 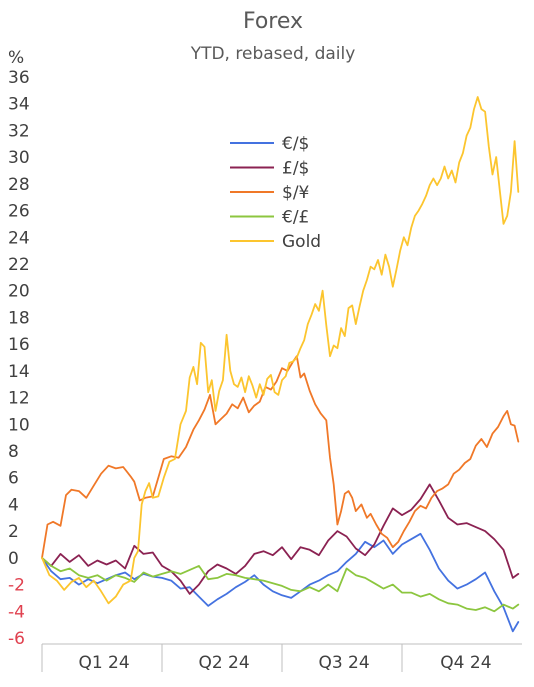 I want to click on y-tick-label: 2, so click(x=13, y=532).